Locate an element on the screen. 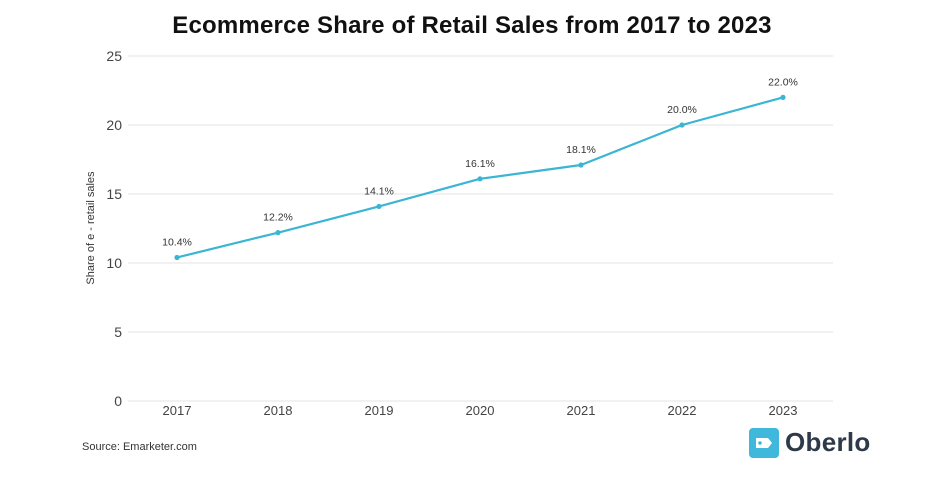  data-label: 10.4% is located at coordinates (177, 242).